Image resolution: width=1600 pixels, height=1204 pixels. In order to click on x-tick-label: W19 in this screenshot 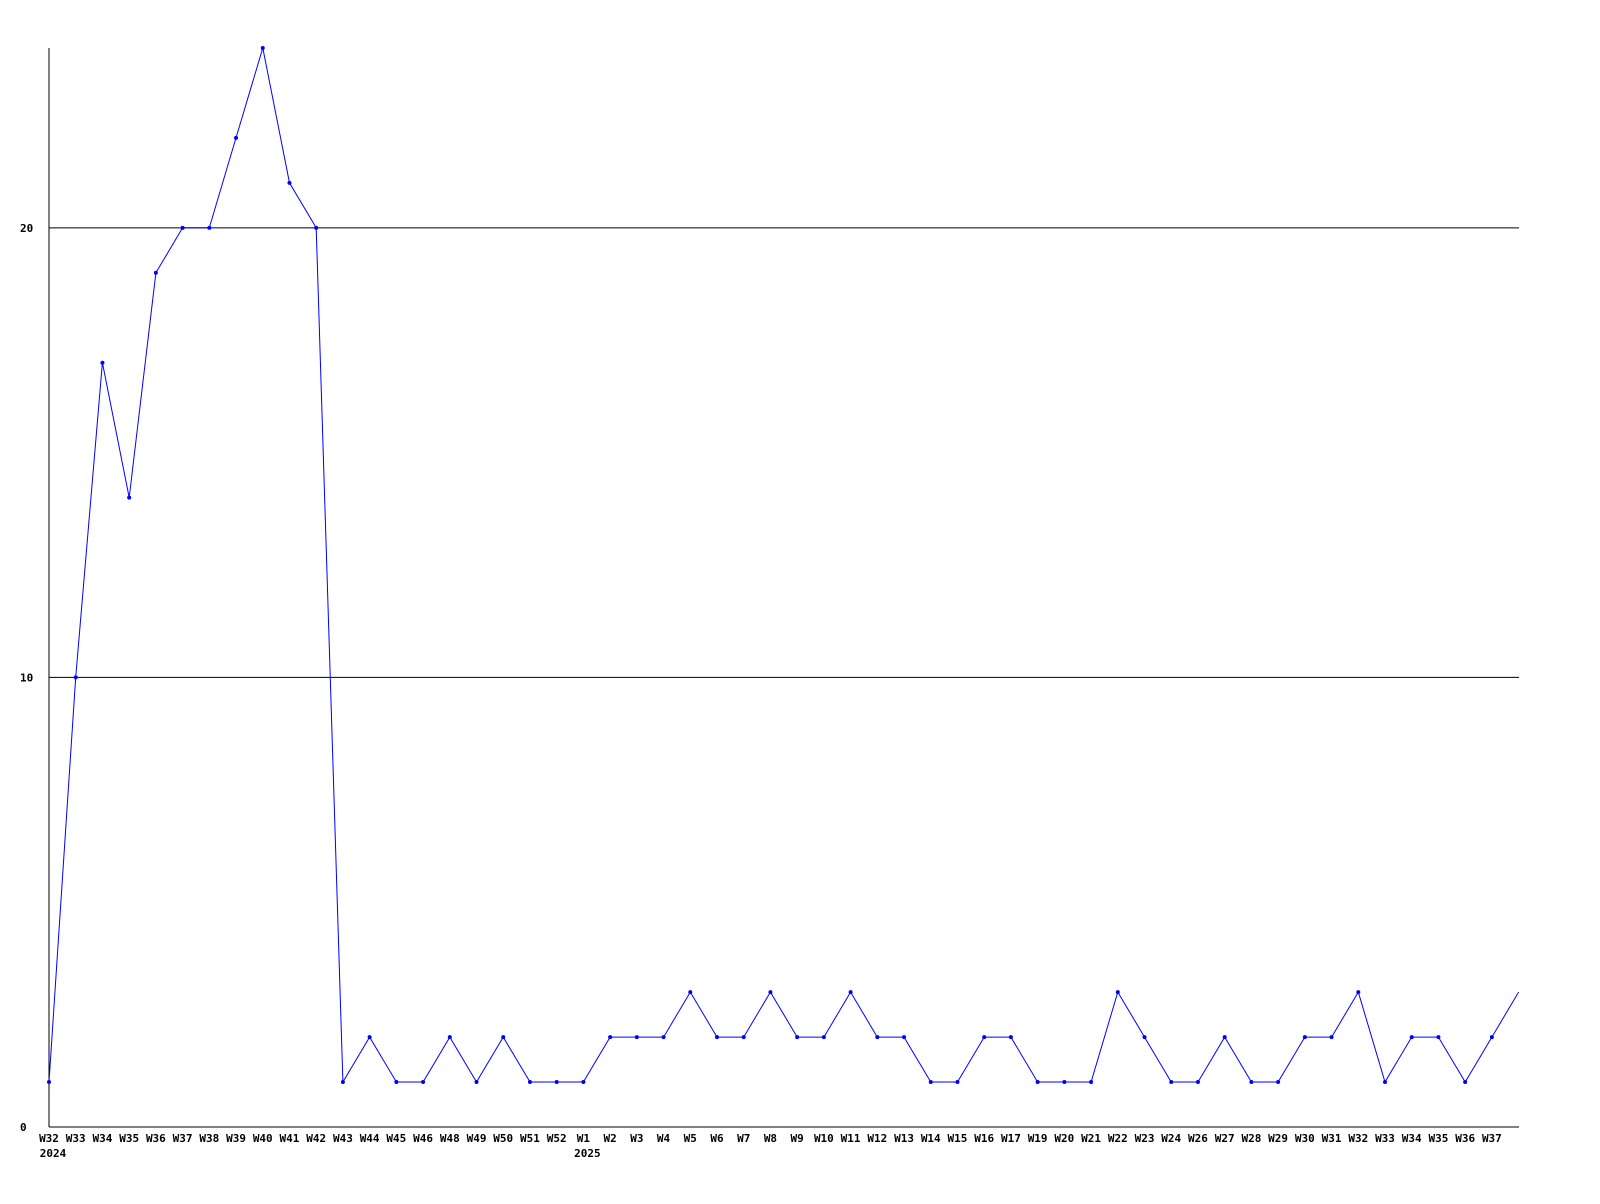, I will do `click(1038, 1138)`.